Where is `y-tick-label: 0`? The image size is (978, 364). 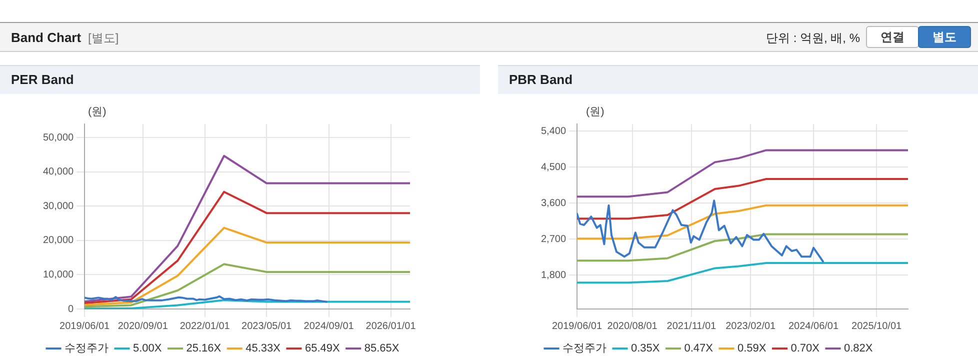 y-tick-label: 0 is located at coordinates (71, 309).